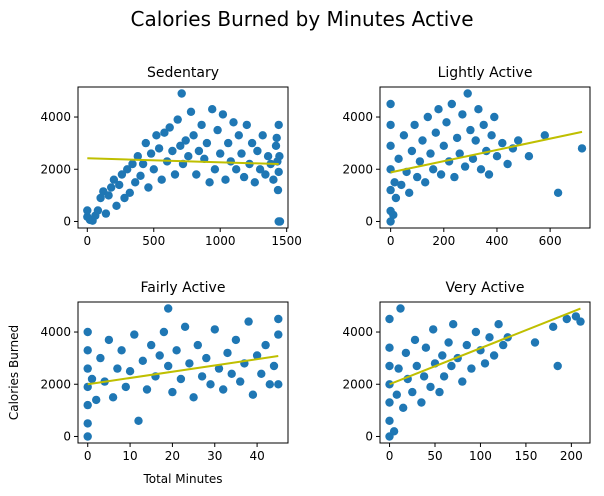 The image size is (604, 496). I want to click on axes-frame, so click(183, 372).